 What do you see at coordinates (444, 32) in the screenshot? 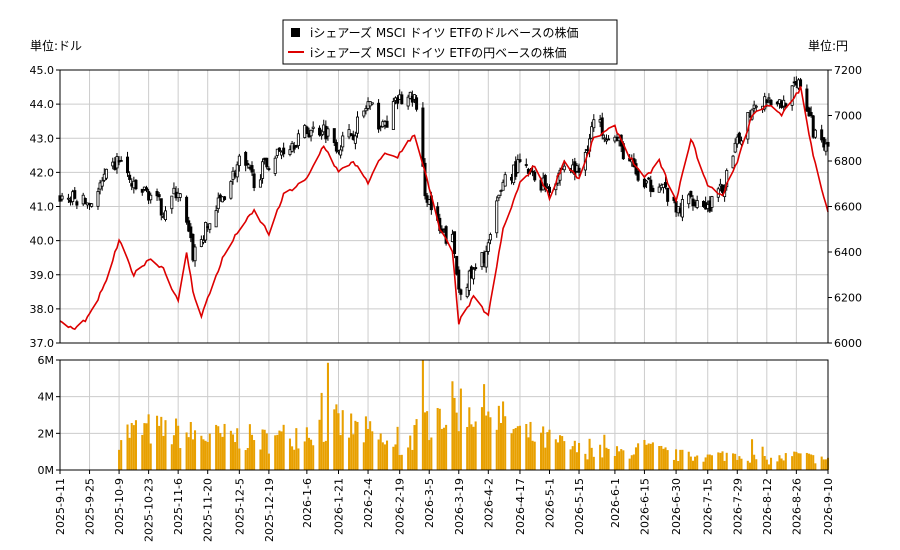
I see `legend-usd-label: iシェアーズ MSCI ドイツ ETFのドルベースの株価` at bounding box center [444, 32].